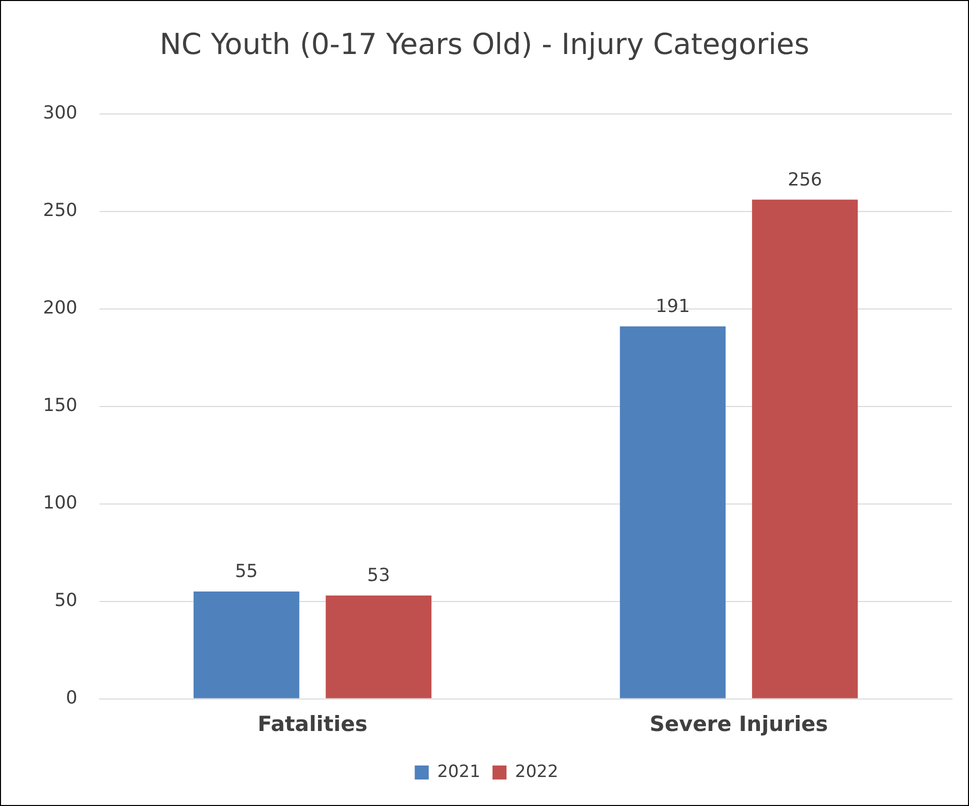 This screenshot has height=806, width=969. Describe the element at coordinates (66, 600) in the screenshot. I see `y-tick-label: 50` at that location.